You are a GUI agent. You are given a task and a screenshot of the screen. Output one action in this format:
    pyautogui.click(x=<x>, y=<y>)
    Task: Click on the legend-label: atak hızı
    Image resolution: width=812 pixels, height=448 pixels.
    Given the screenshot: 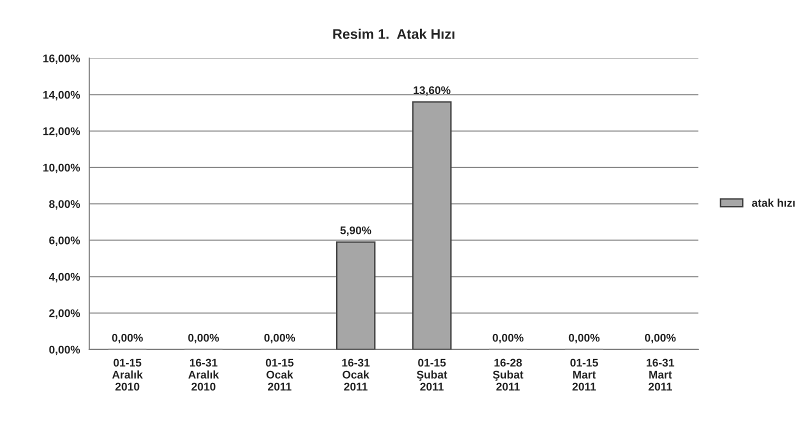 What is the action you would take?
    pyautogui.click(x=773, y=202)
    